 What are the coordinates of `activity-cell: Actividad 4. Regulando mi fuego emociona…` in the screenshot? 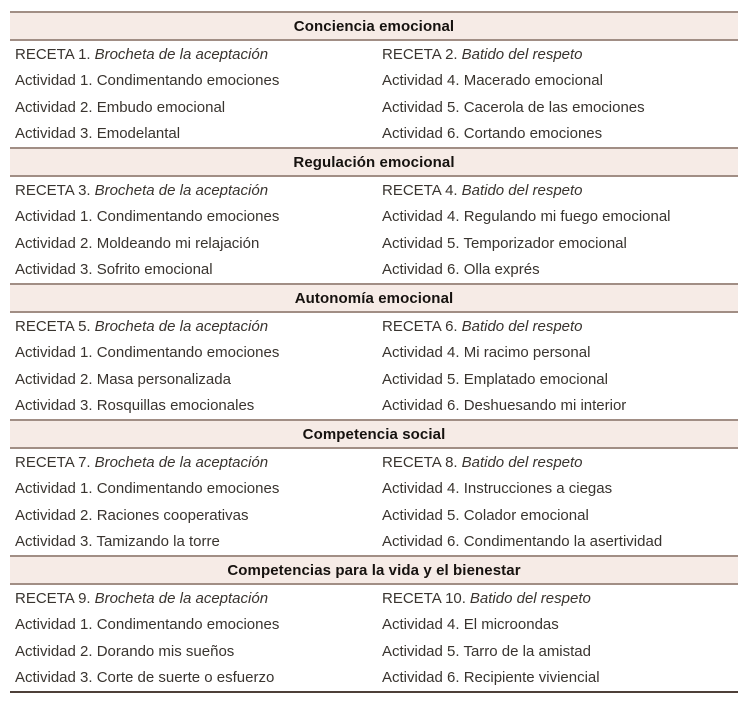 It's located at (526, 217).